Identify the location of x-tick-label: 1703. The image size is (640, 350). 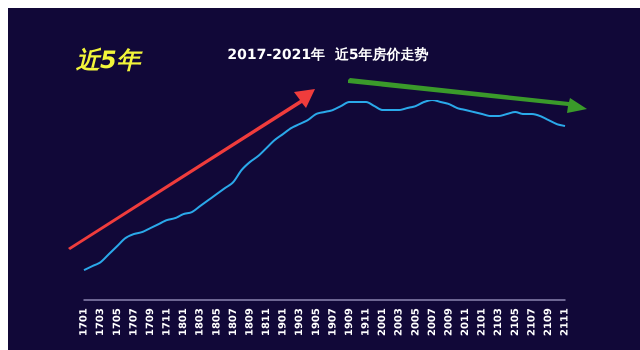
(100, 322).